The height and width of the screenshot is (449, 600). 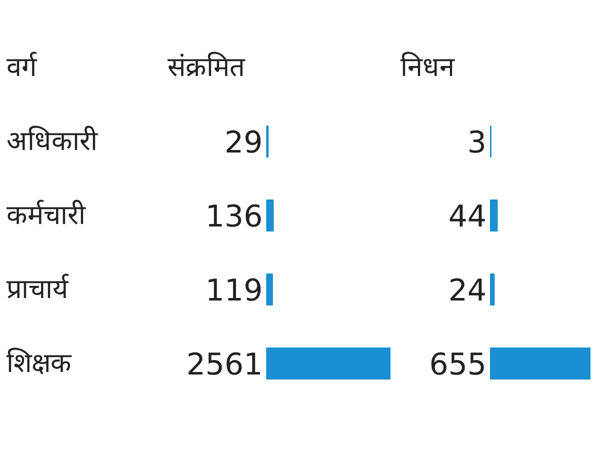 I want to click on chart-title: निधन, so click(x=428, y=67).